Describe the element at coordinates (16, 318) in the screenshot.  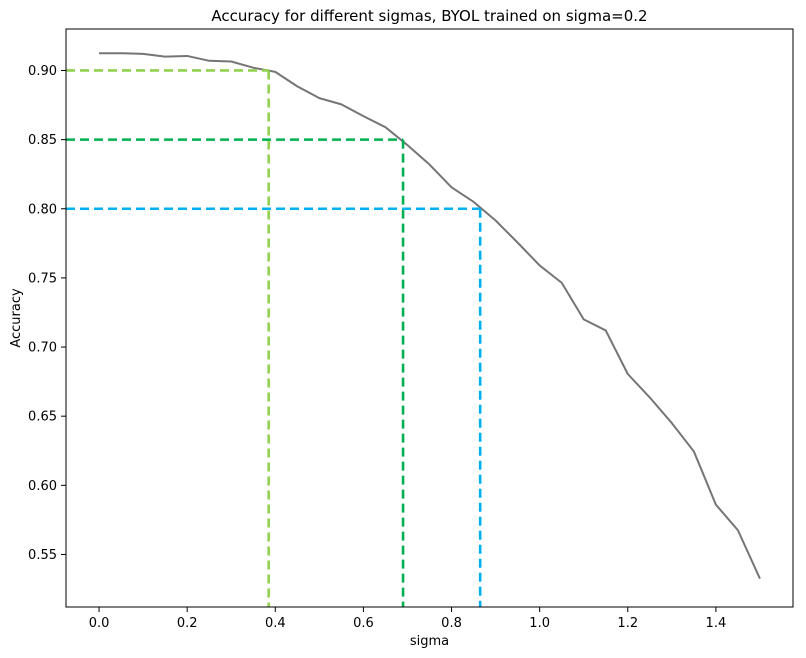
I see `y-axis-label: Accuracy` at that location.